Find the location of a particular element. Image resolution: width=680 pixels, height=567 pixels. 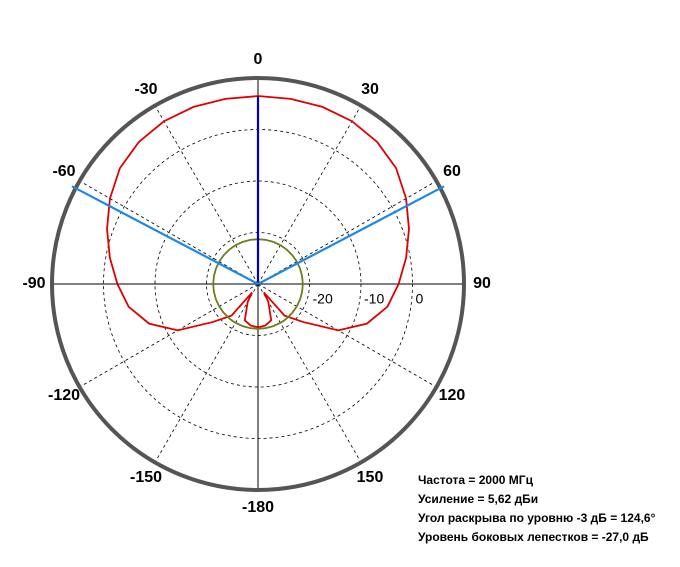

theta-tick-label: 120 is located at coordinates (452, 395).